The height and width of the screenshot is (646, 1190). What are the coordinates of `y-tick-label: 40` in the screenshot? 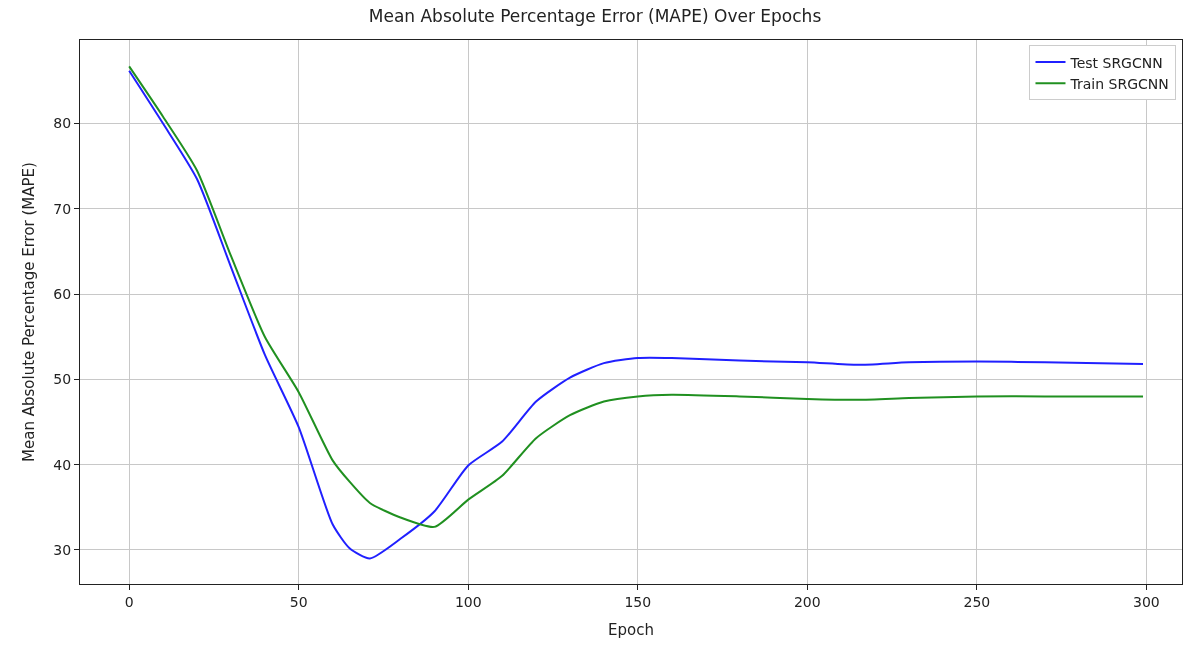 It's located at (62, 464).